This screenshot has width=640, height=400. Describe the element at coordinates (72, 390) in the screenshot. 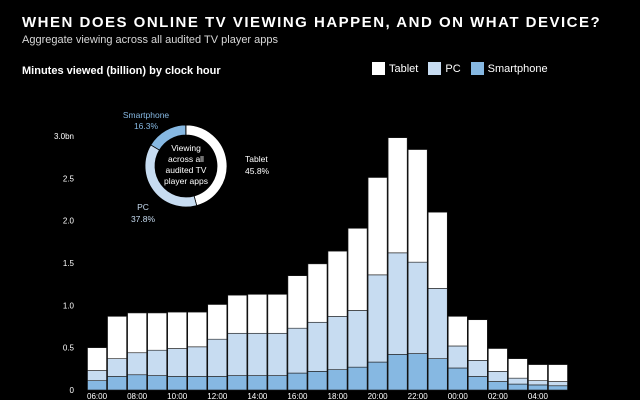

I see `y-tick-label: 0` at that location.